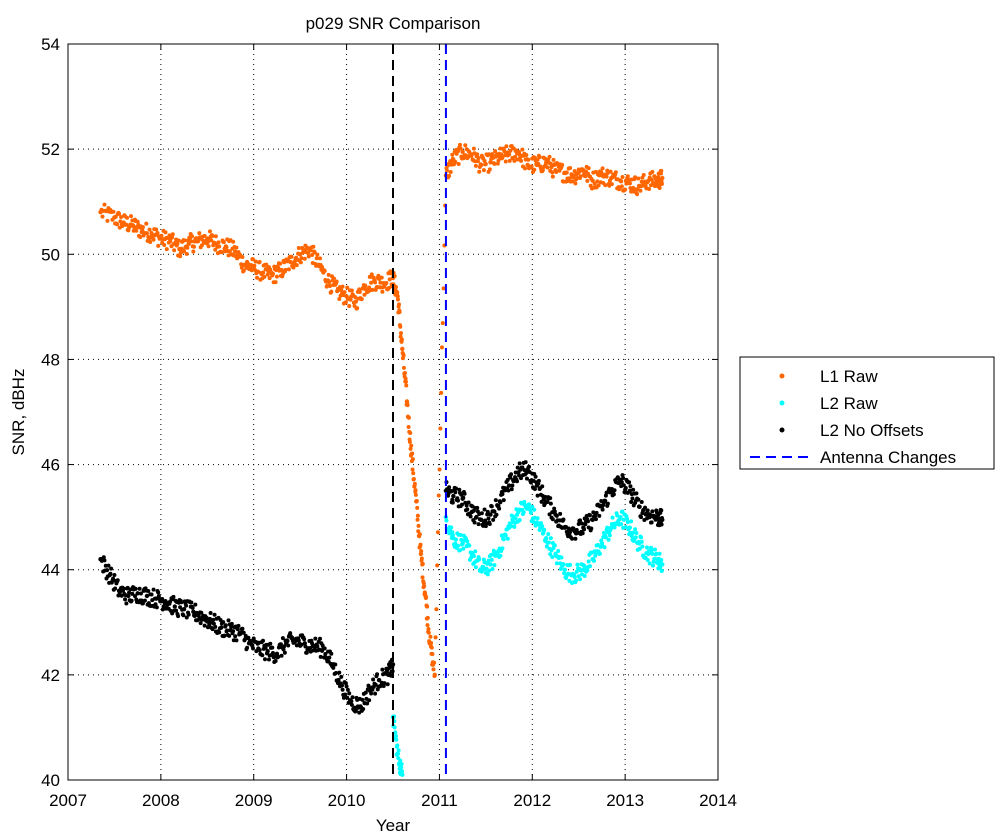 This screenshot has width=1004, height=840. Describe the element at coordinates (18, 412) in the screenshot. I see `y-axis-label: SNR, dBHz` at that location.